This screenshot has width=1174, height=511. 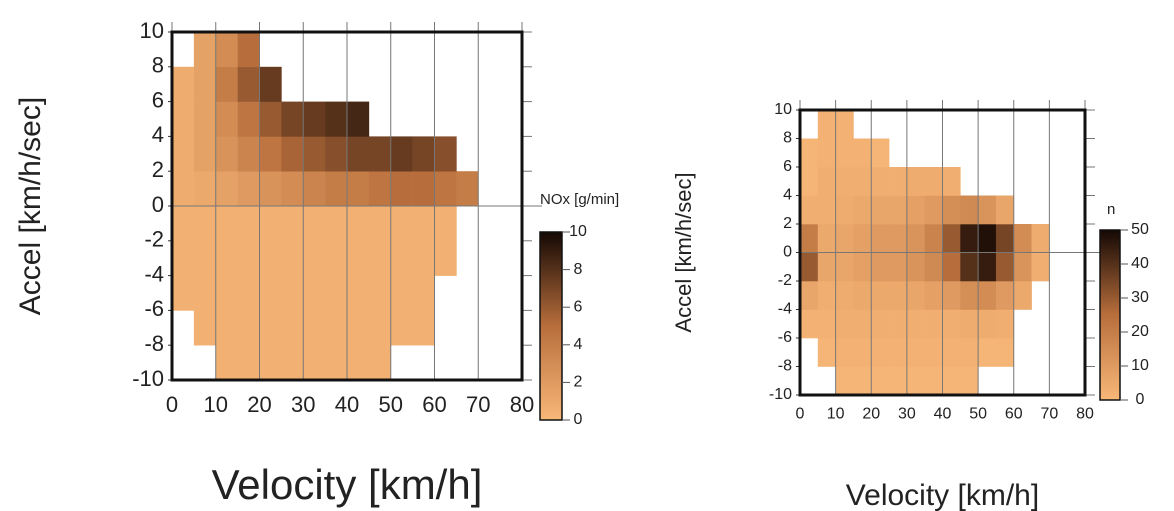 What do you see at coordinates (907, 413) in the screenshot?
I see `x-tick-label: 30` at bounding box center [907, 413].